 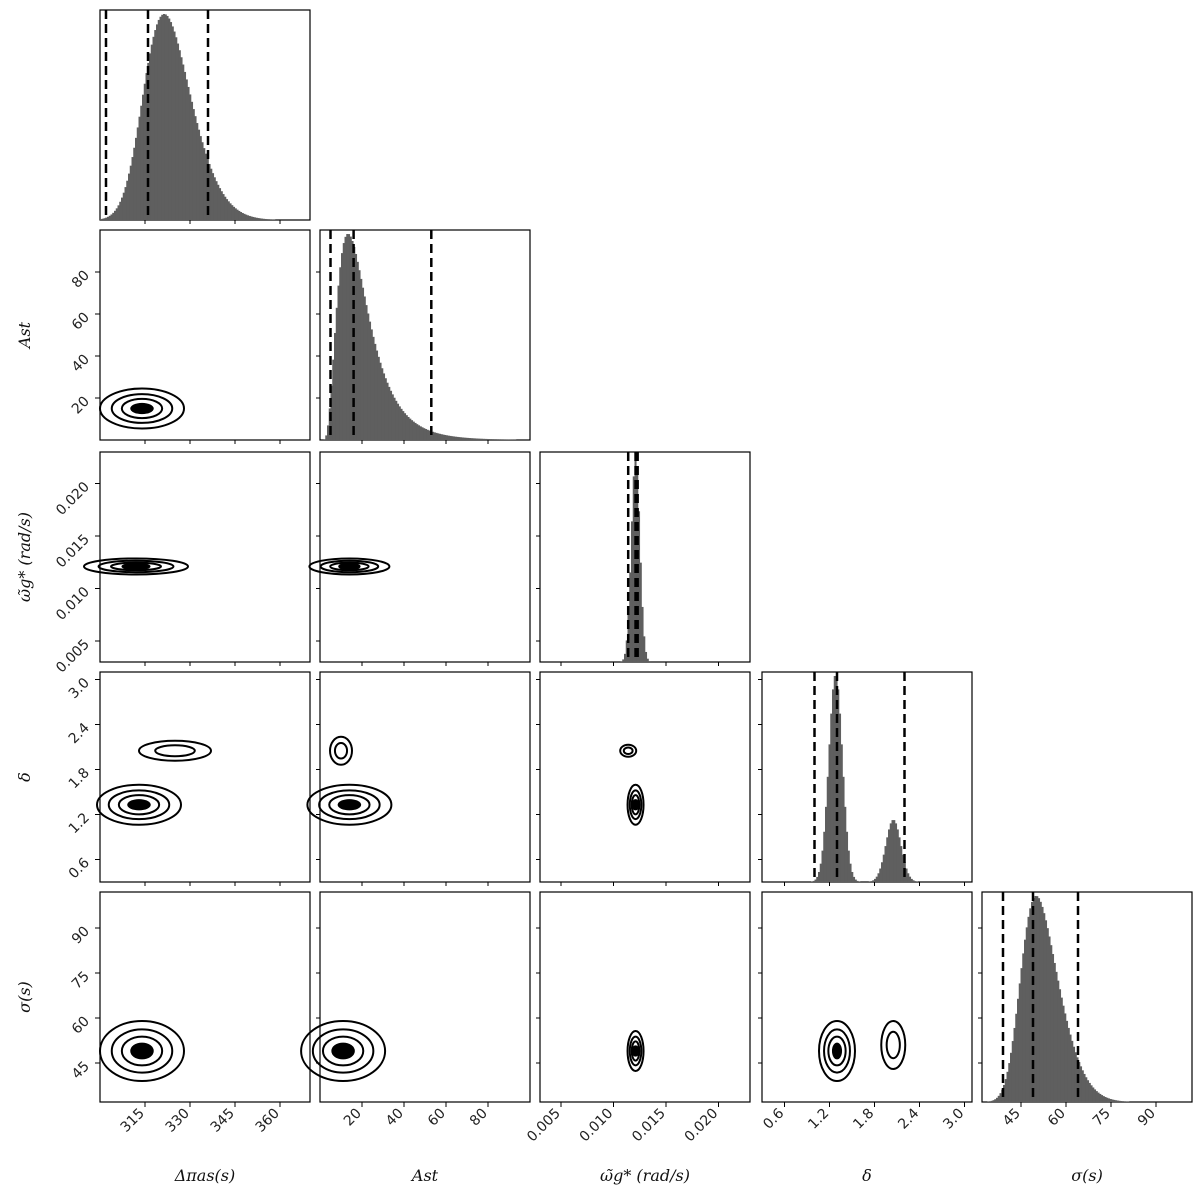 I want to click on panel-frame-dpi-vs-omega, so click(x=205, y=557).